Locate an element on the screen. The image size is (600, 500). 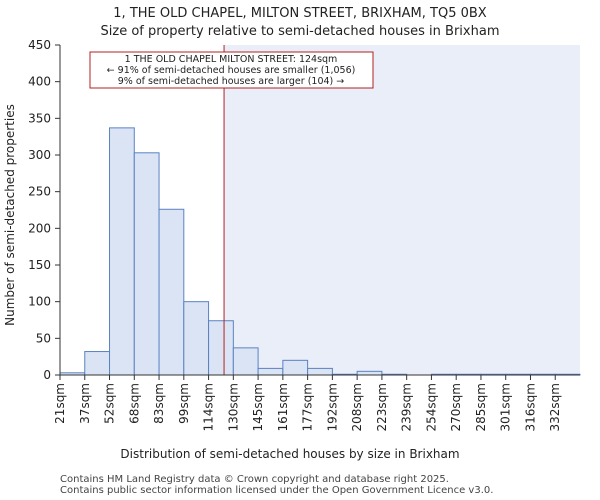
bar-83sqm is located at coordinates (171, 292).